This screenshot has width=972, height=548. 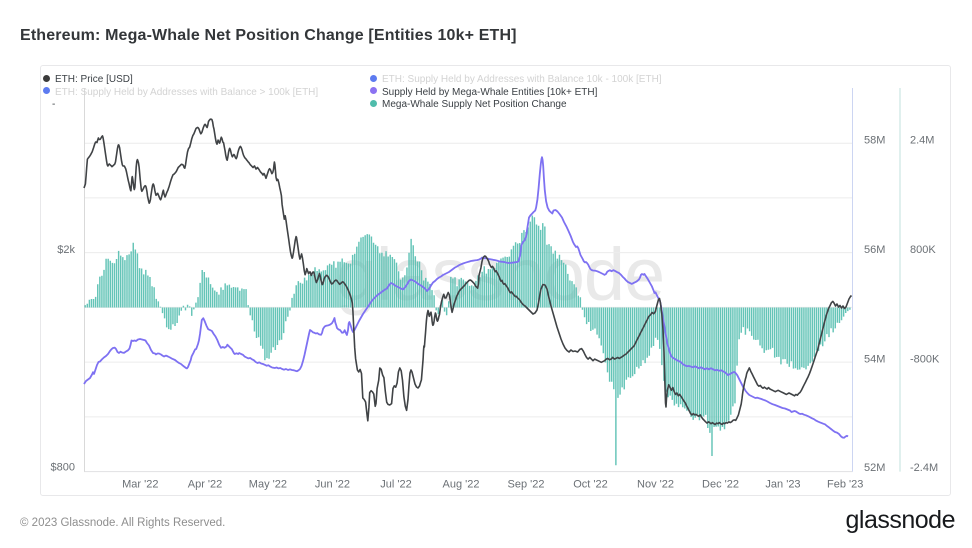 What do you see at coordinates (63, 468) in the screenshot?
I see `svg-text: $800` at bounding box center [63, 468].